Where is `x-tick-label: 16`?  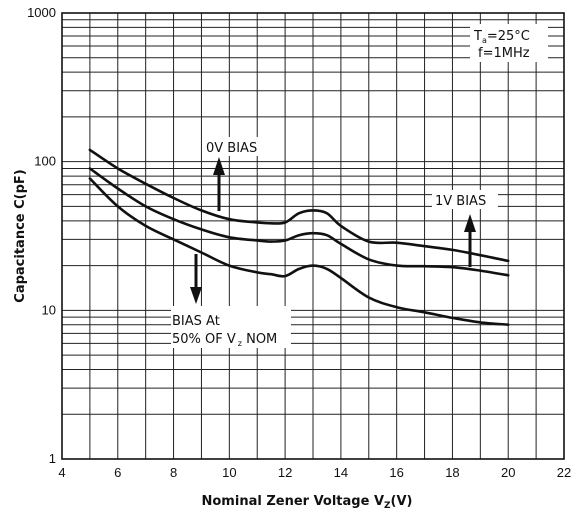
x-tick-label: 16 is located at coordinates (396, 472).